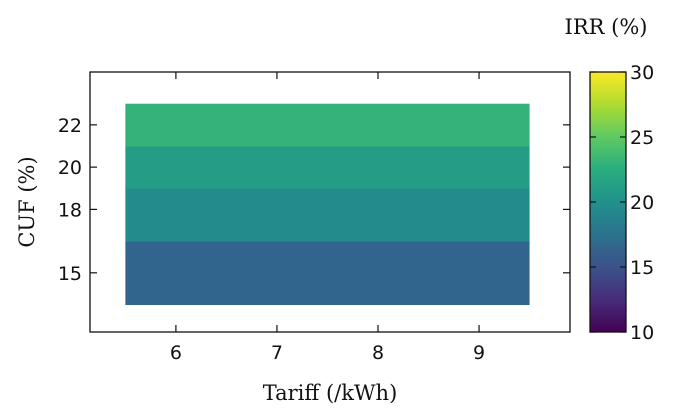 The image size is (675, 410). I want to click on colorbar-tick-label: 10, so click(642, 333).